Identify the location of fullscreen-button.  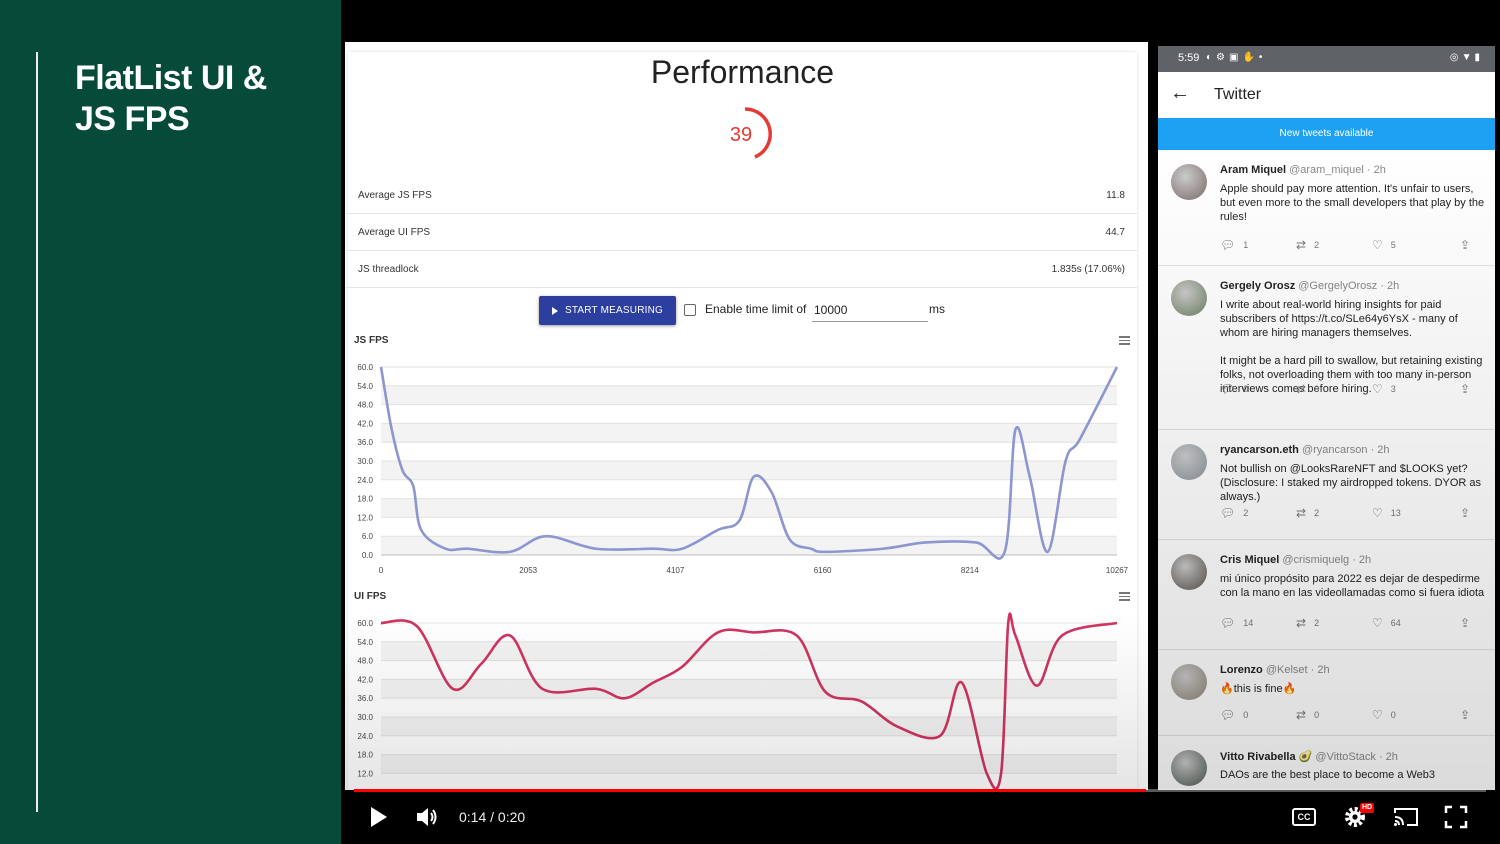
(1456, 817).